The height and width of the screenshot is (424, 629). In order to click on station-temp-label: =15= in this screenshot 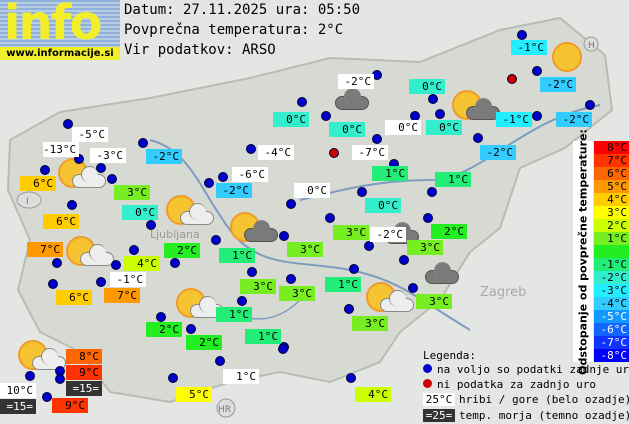, I will do `click(84, 388)`.